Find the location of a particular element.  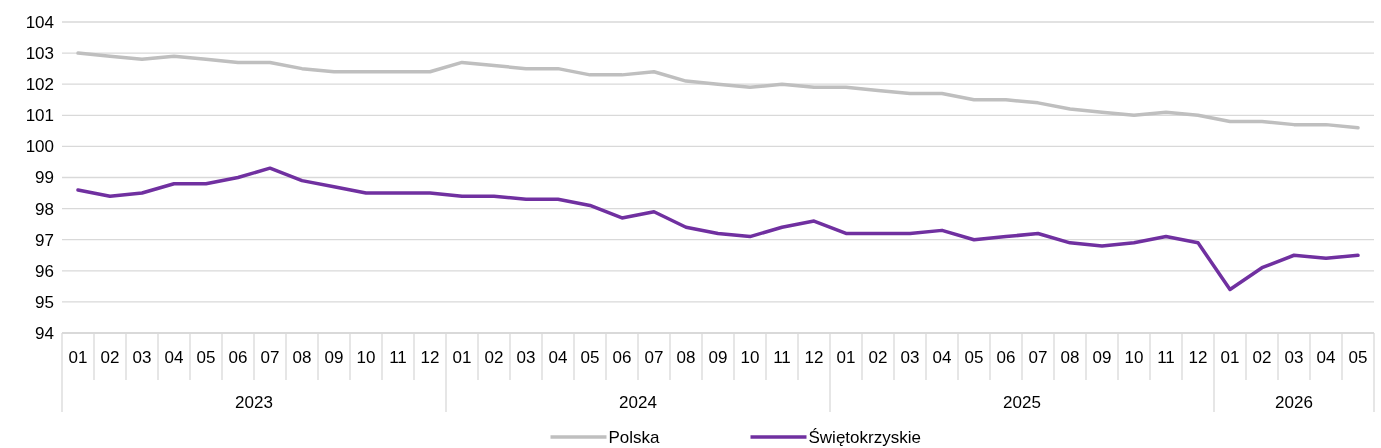

y-tick-label: 95 is located at coordinates (44, 302).